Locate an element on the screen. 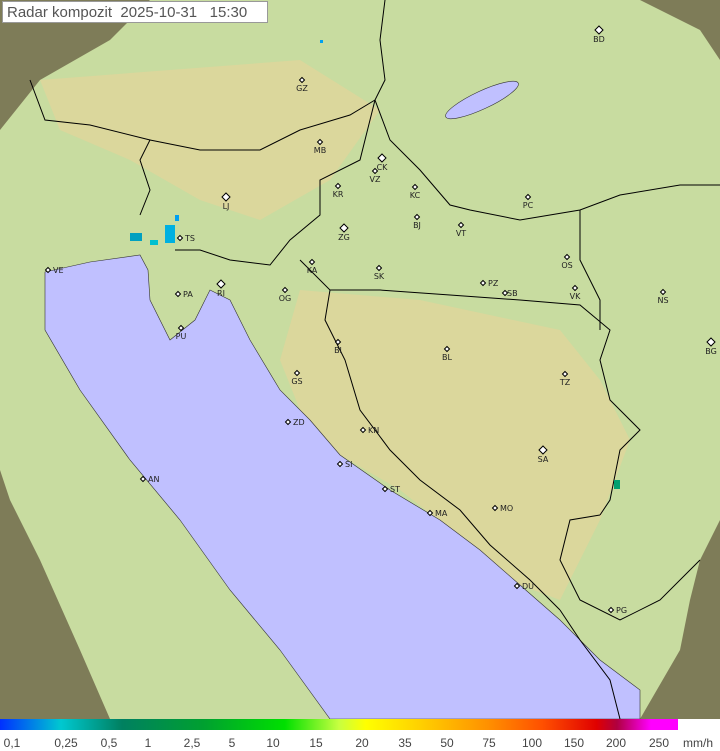 The image size is (720, 751). city-pg: PG is located at coordinates (617, 610).